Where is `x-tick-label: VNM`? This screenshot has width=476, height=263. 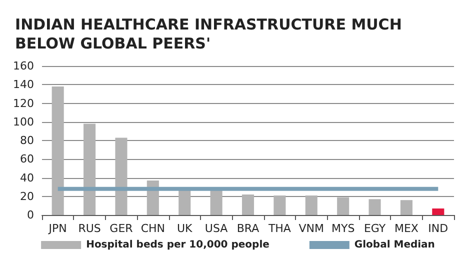 x-tick-label: VNM is located at coordinates (311, 228).